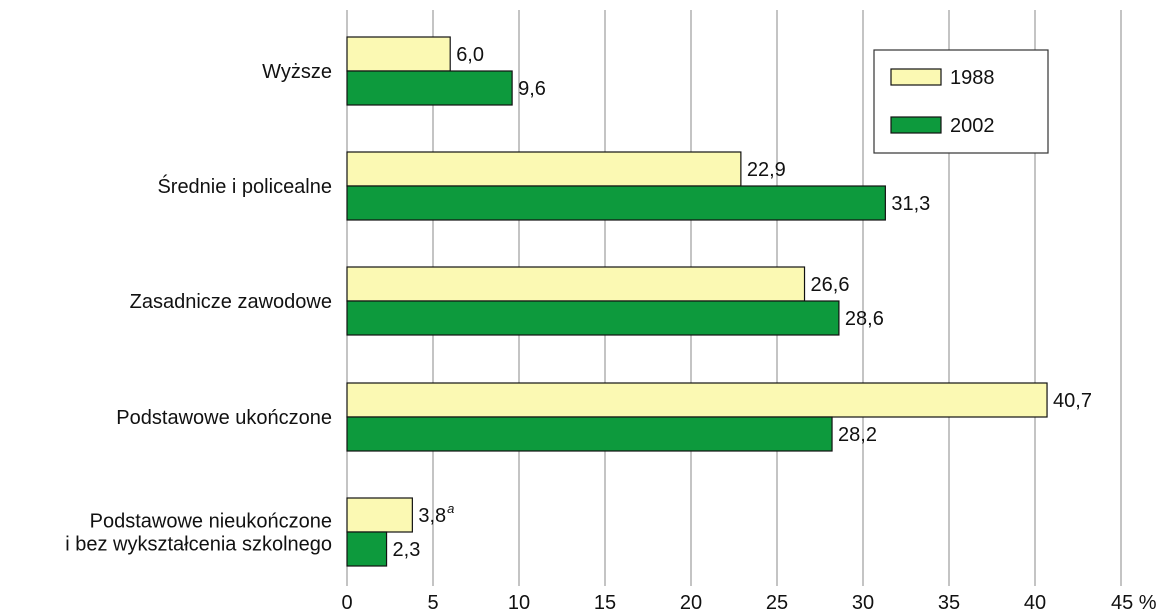 The width and height of the screenshot is (1161, 615). What do you see at coordinates (766, 170) in the screenshot?
I see `value-label: 22,9` at bounding box center [766, 170].